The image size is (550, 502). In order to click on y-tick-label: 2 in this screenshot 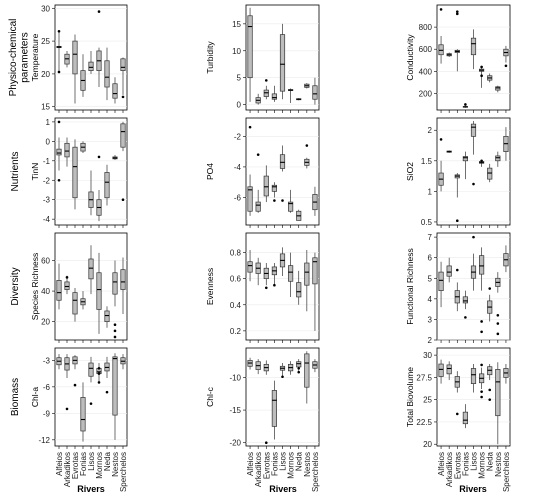, I will do `click(430, 130)`.